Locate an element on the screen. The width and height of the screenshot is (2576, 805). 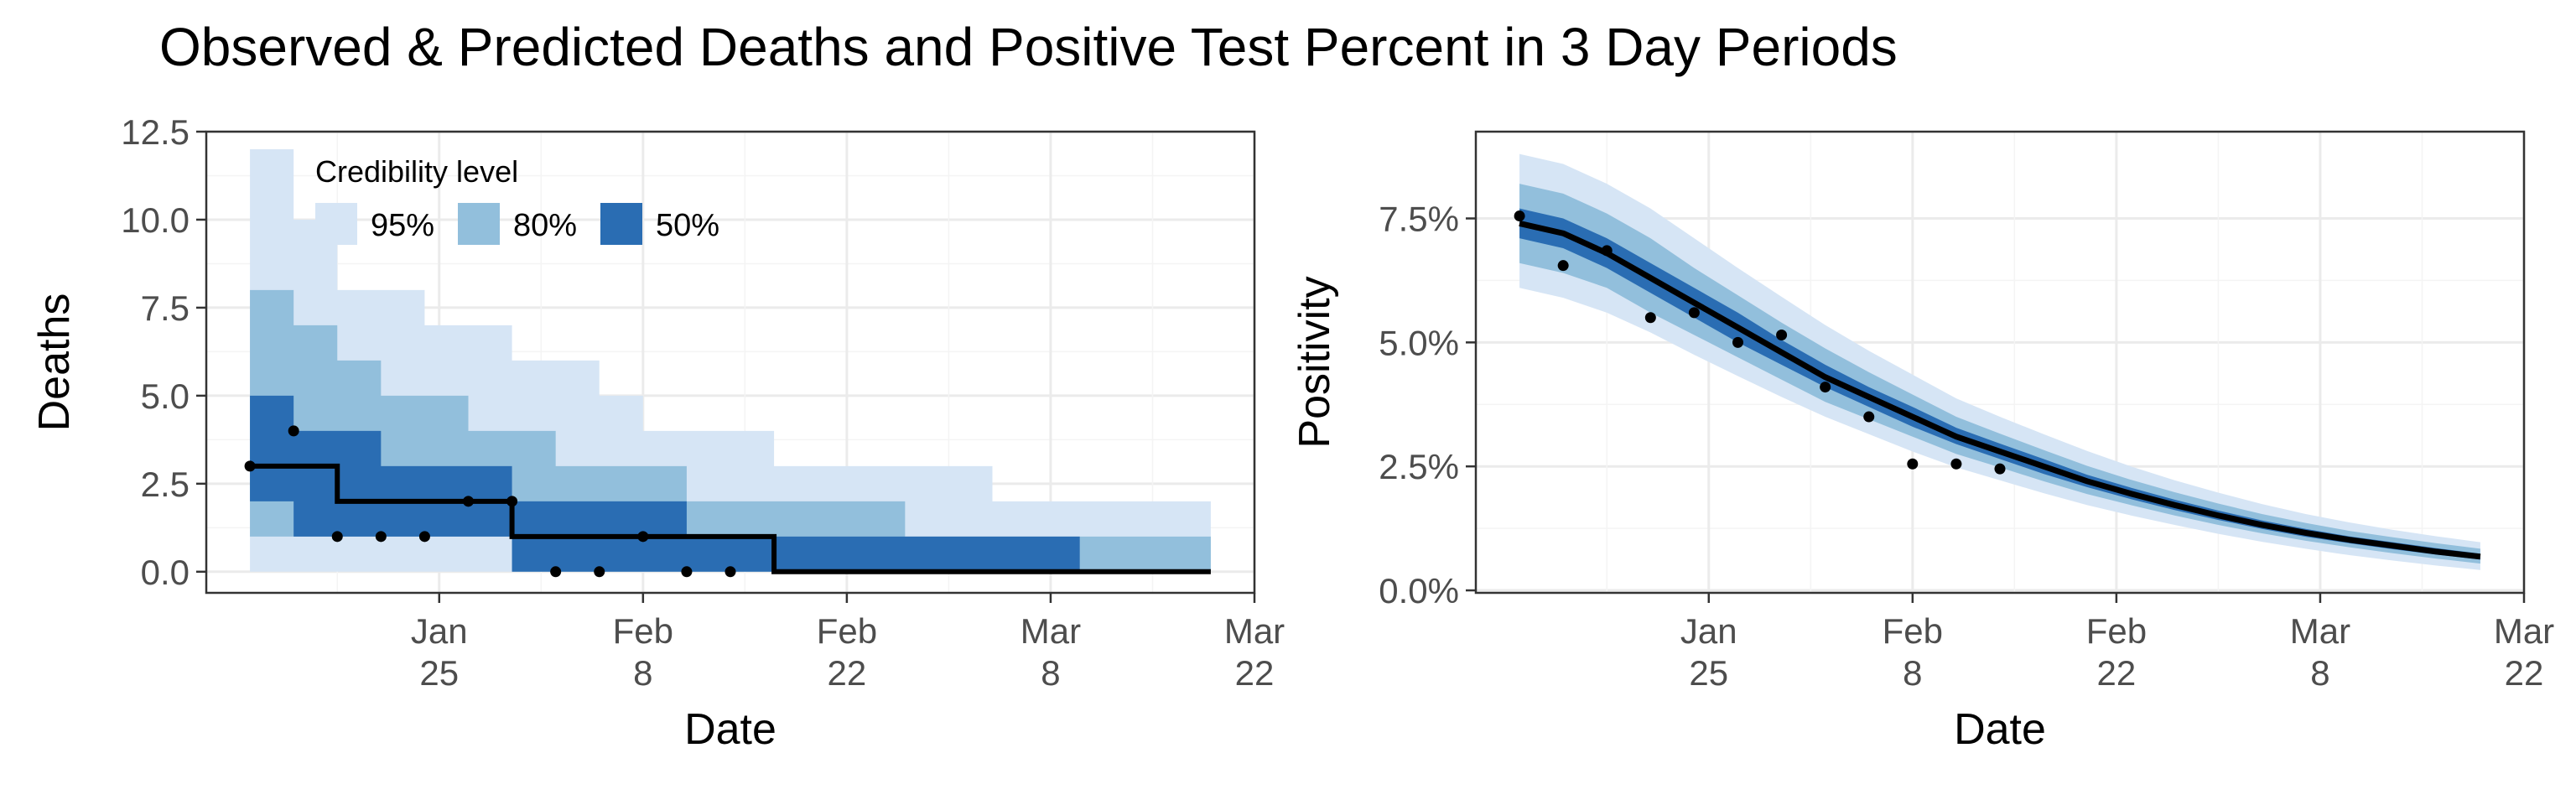
y-tick-label: 5.0% is located at coordinates (1419, 342).